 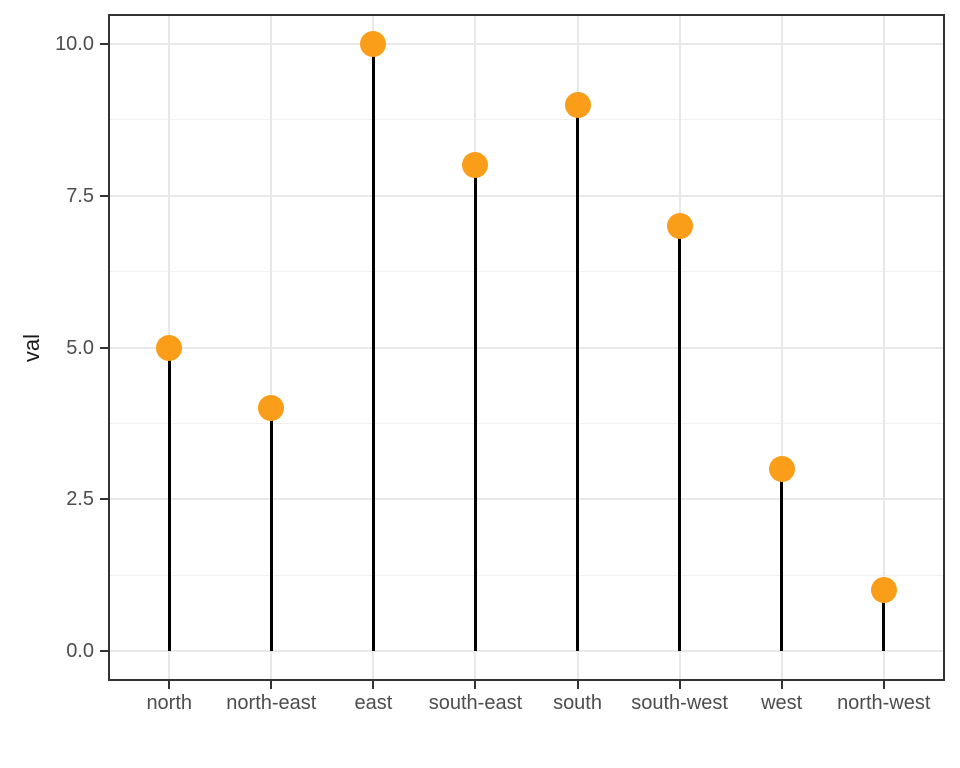 What do you see at coordinates (80, 347) in the screenshot?
I see `y-tick-label: 5.0` at bounding box center [80, 347].